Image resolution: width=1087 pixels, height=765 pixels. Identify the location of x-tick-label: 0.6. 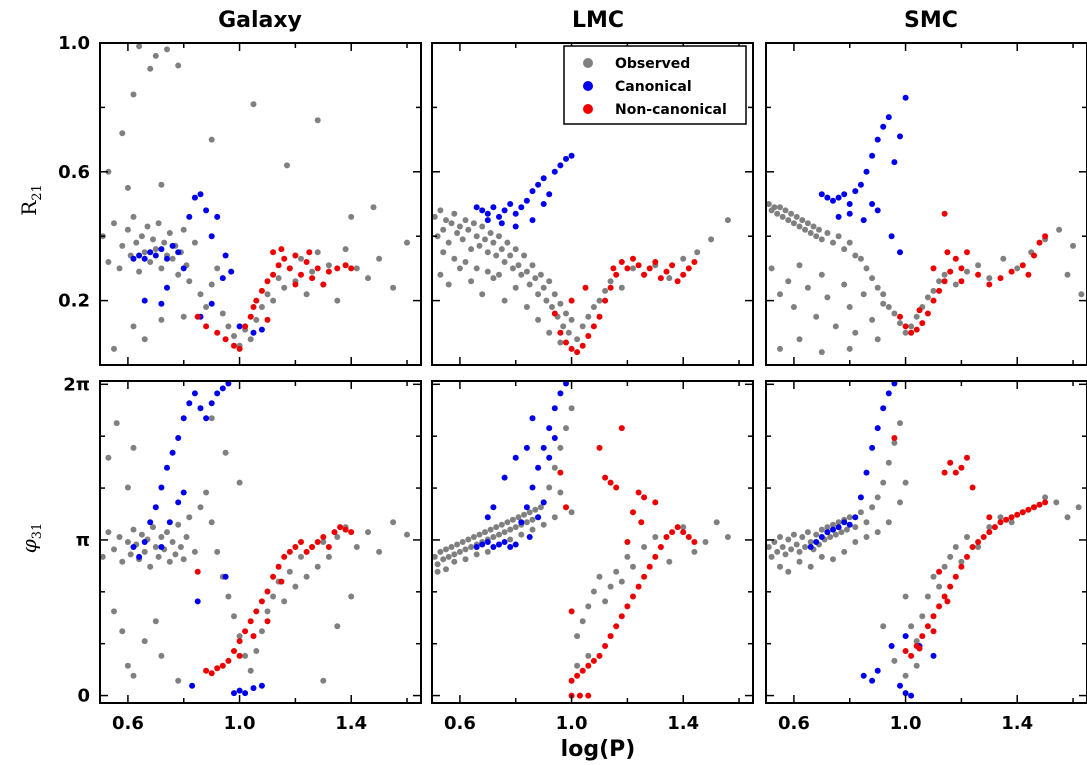
(128, 723).